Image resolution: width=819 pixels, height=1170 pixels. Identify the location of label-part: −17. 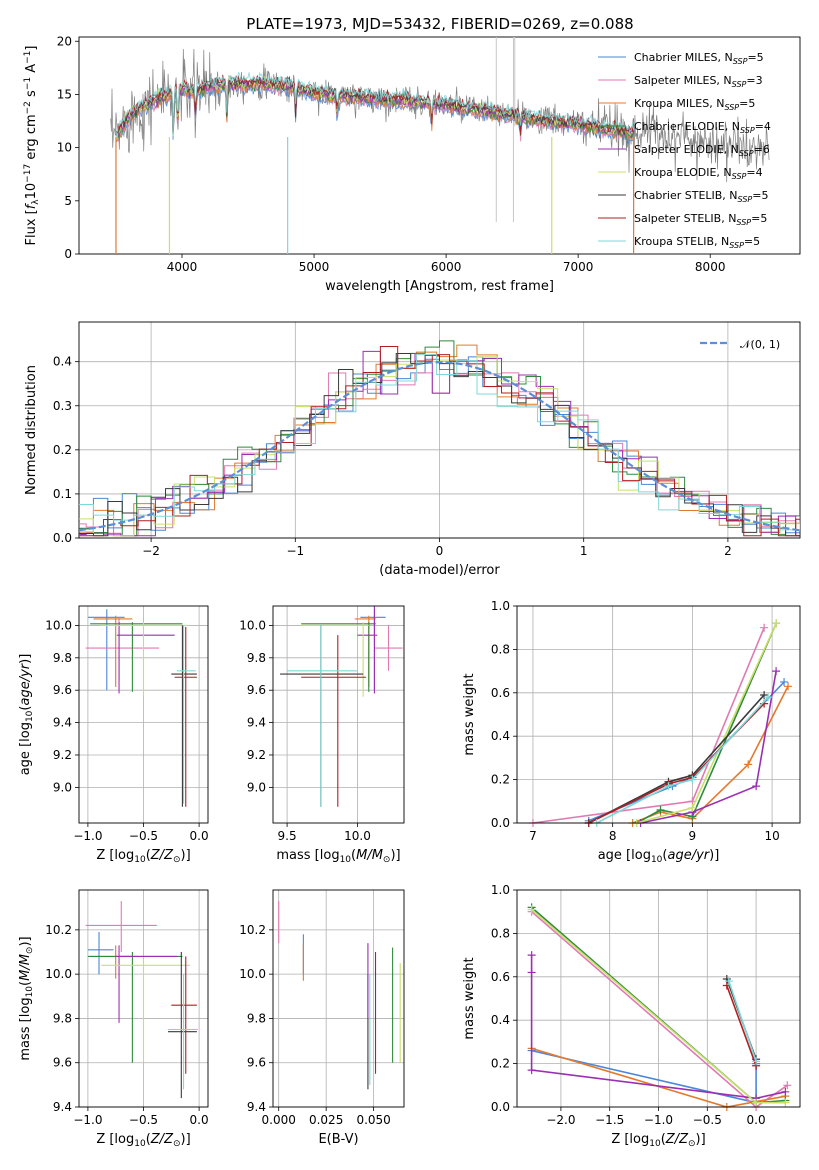
(28, 173).